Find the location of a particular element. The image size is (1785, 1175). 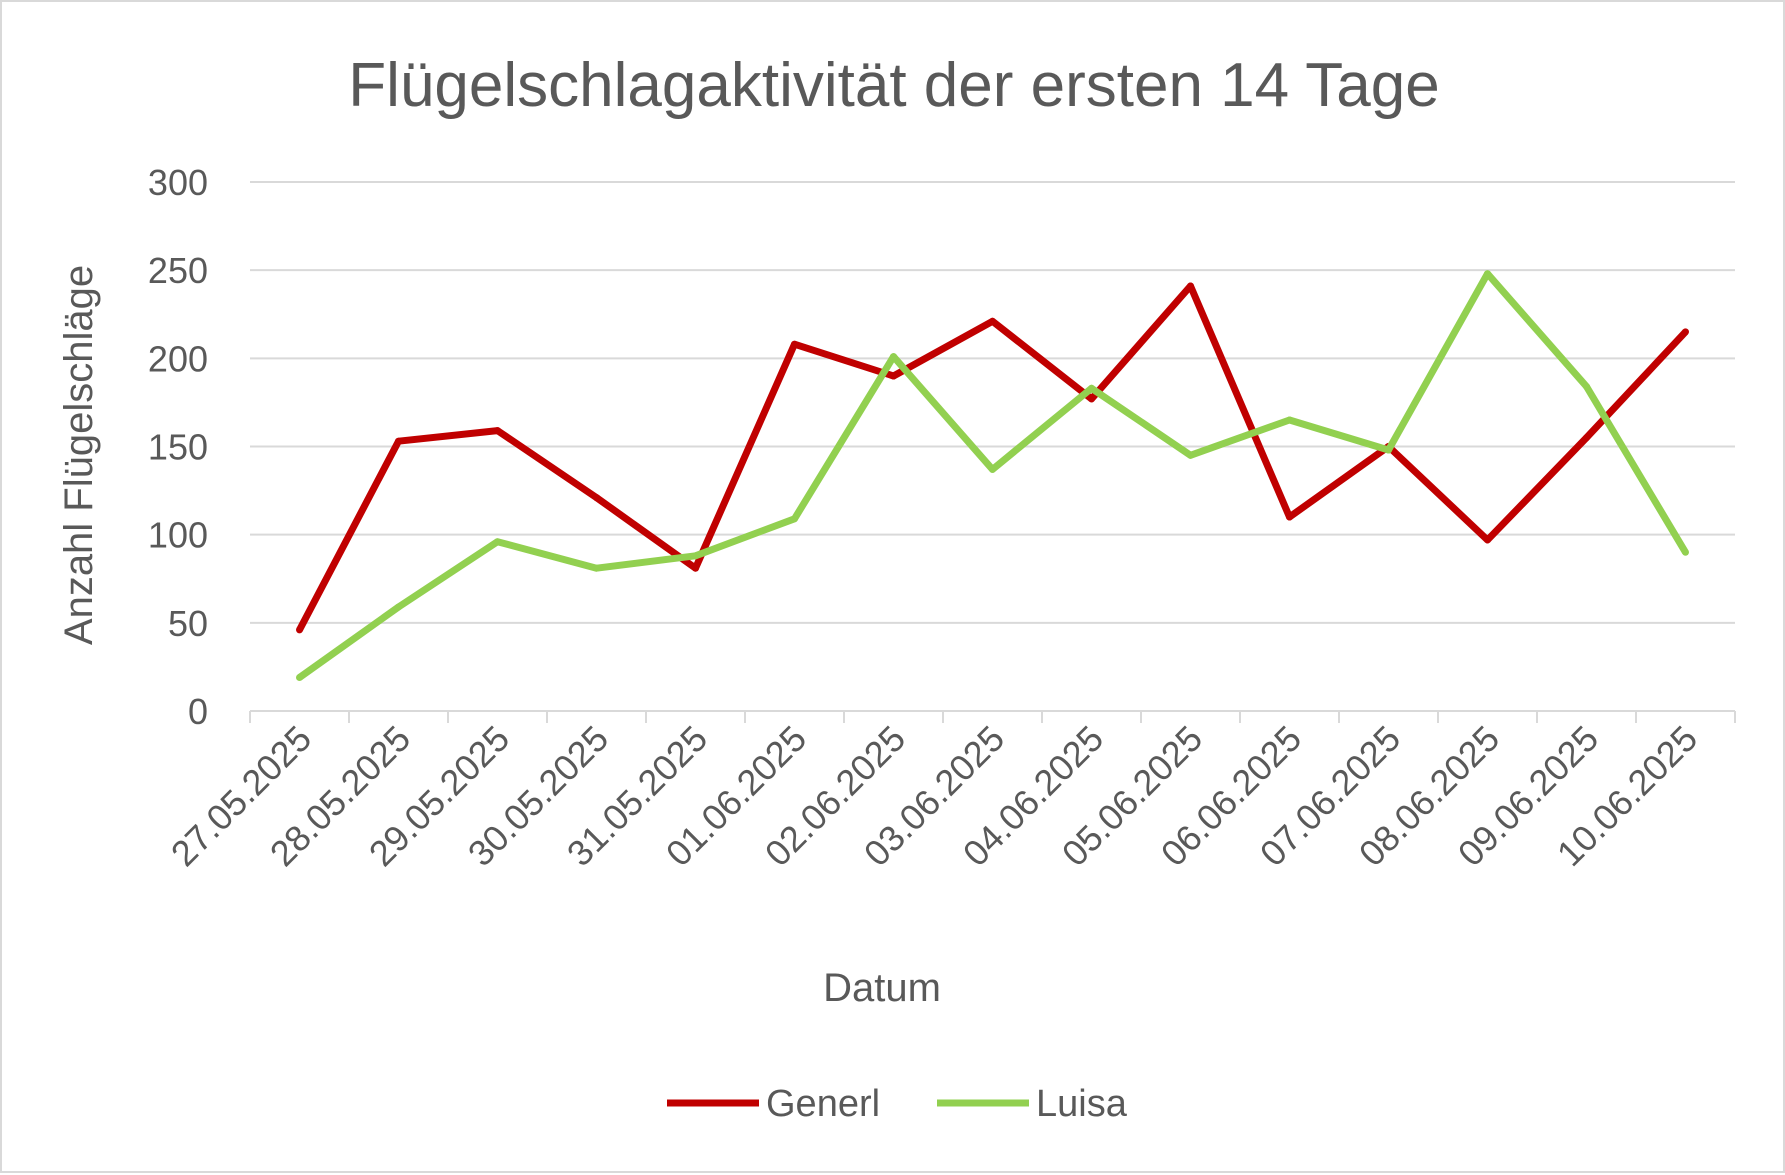

y-tick-label: 100 is located at coordinates (178, 535).